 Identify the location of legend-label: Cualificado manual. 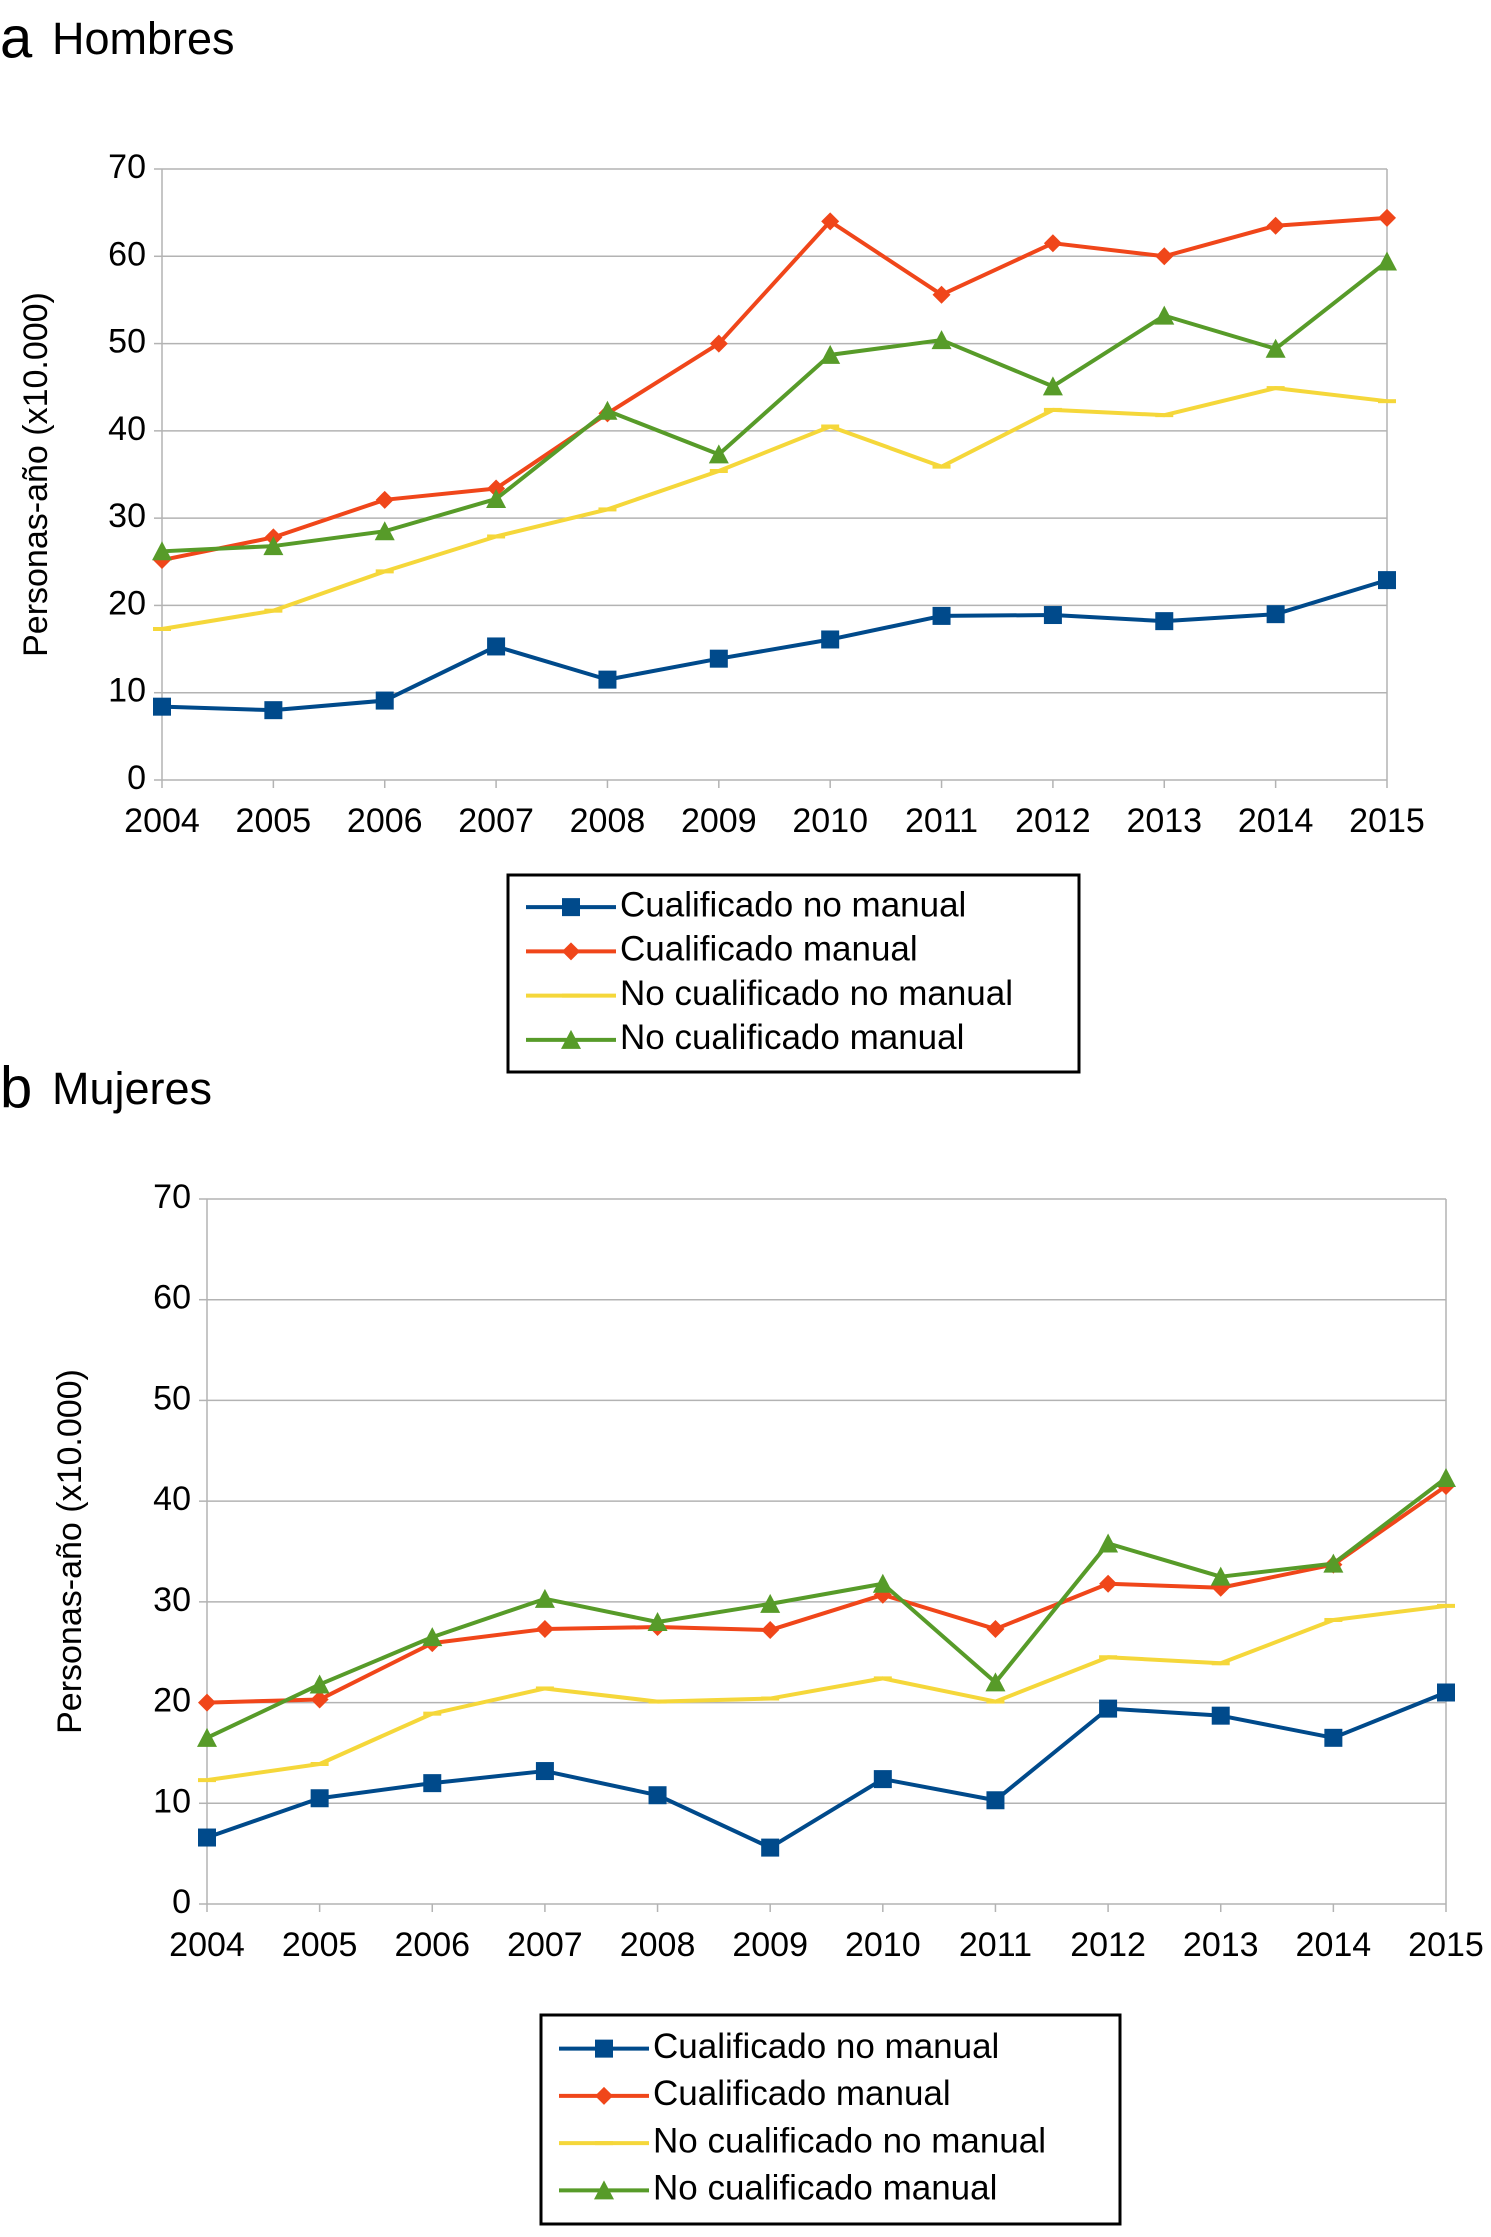
(802, 2093).